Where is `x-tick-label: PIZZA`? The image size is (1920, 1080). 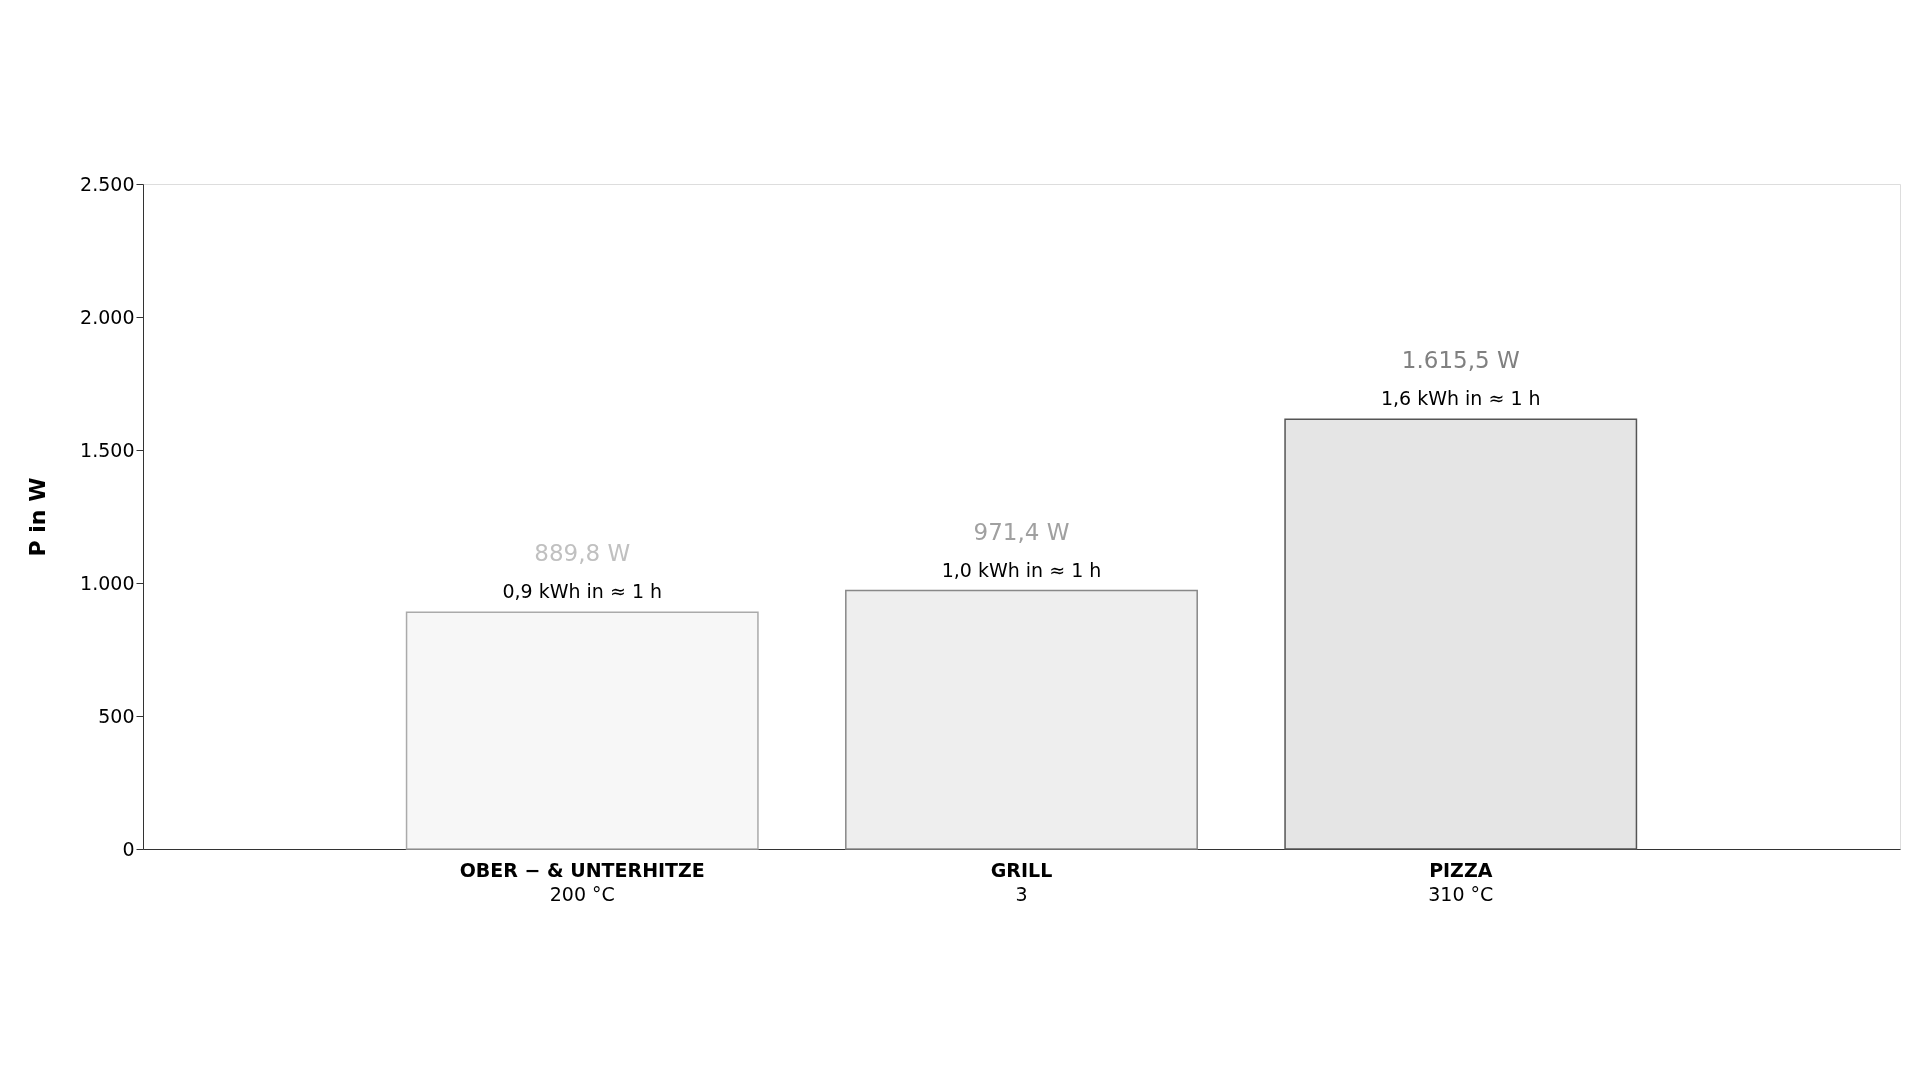
x-tick-label: PIZZA is located at coordinates (1461, 869).